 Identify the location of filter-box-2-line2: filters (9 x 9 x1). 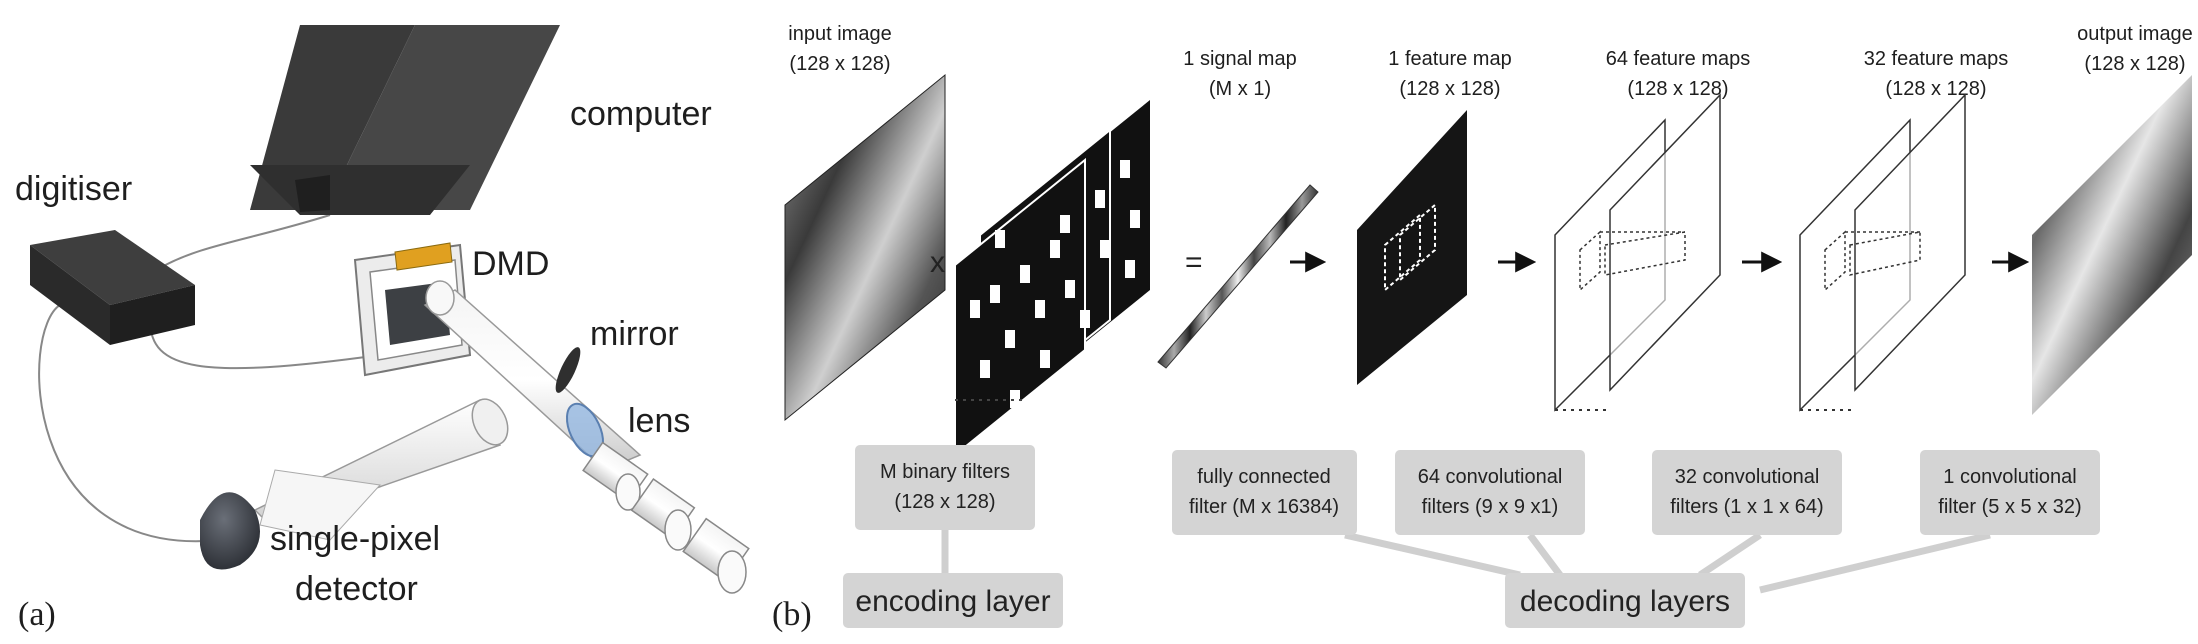
(1490, 507).